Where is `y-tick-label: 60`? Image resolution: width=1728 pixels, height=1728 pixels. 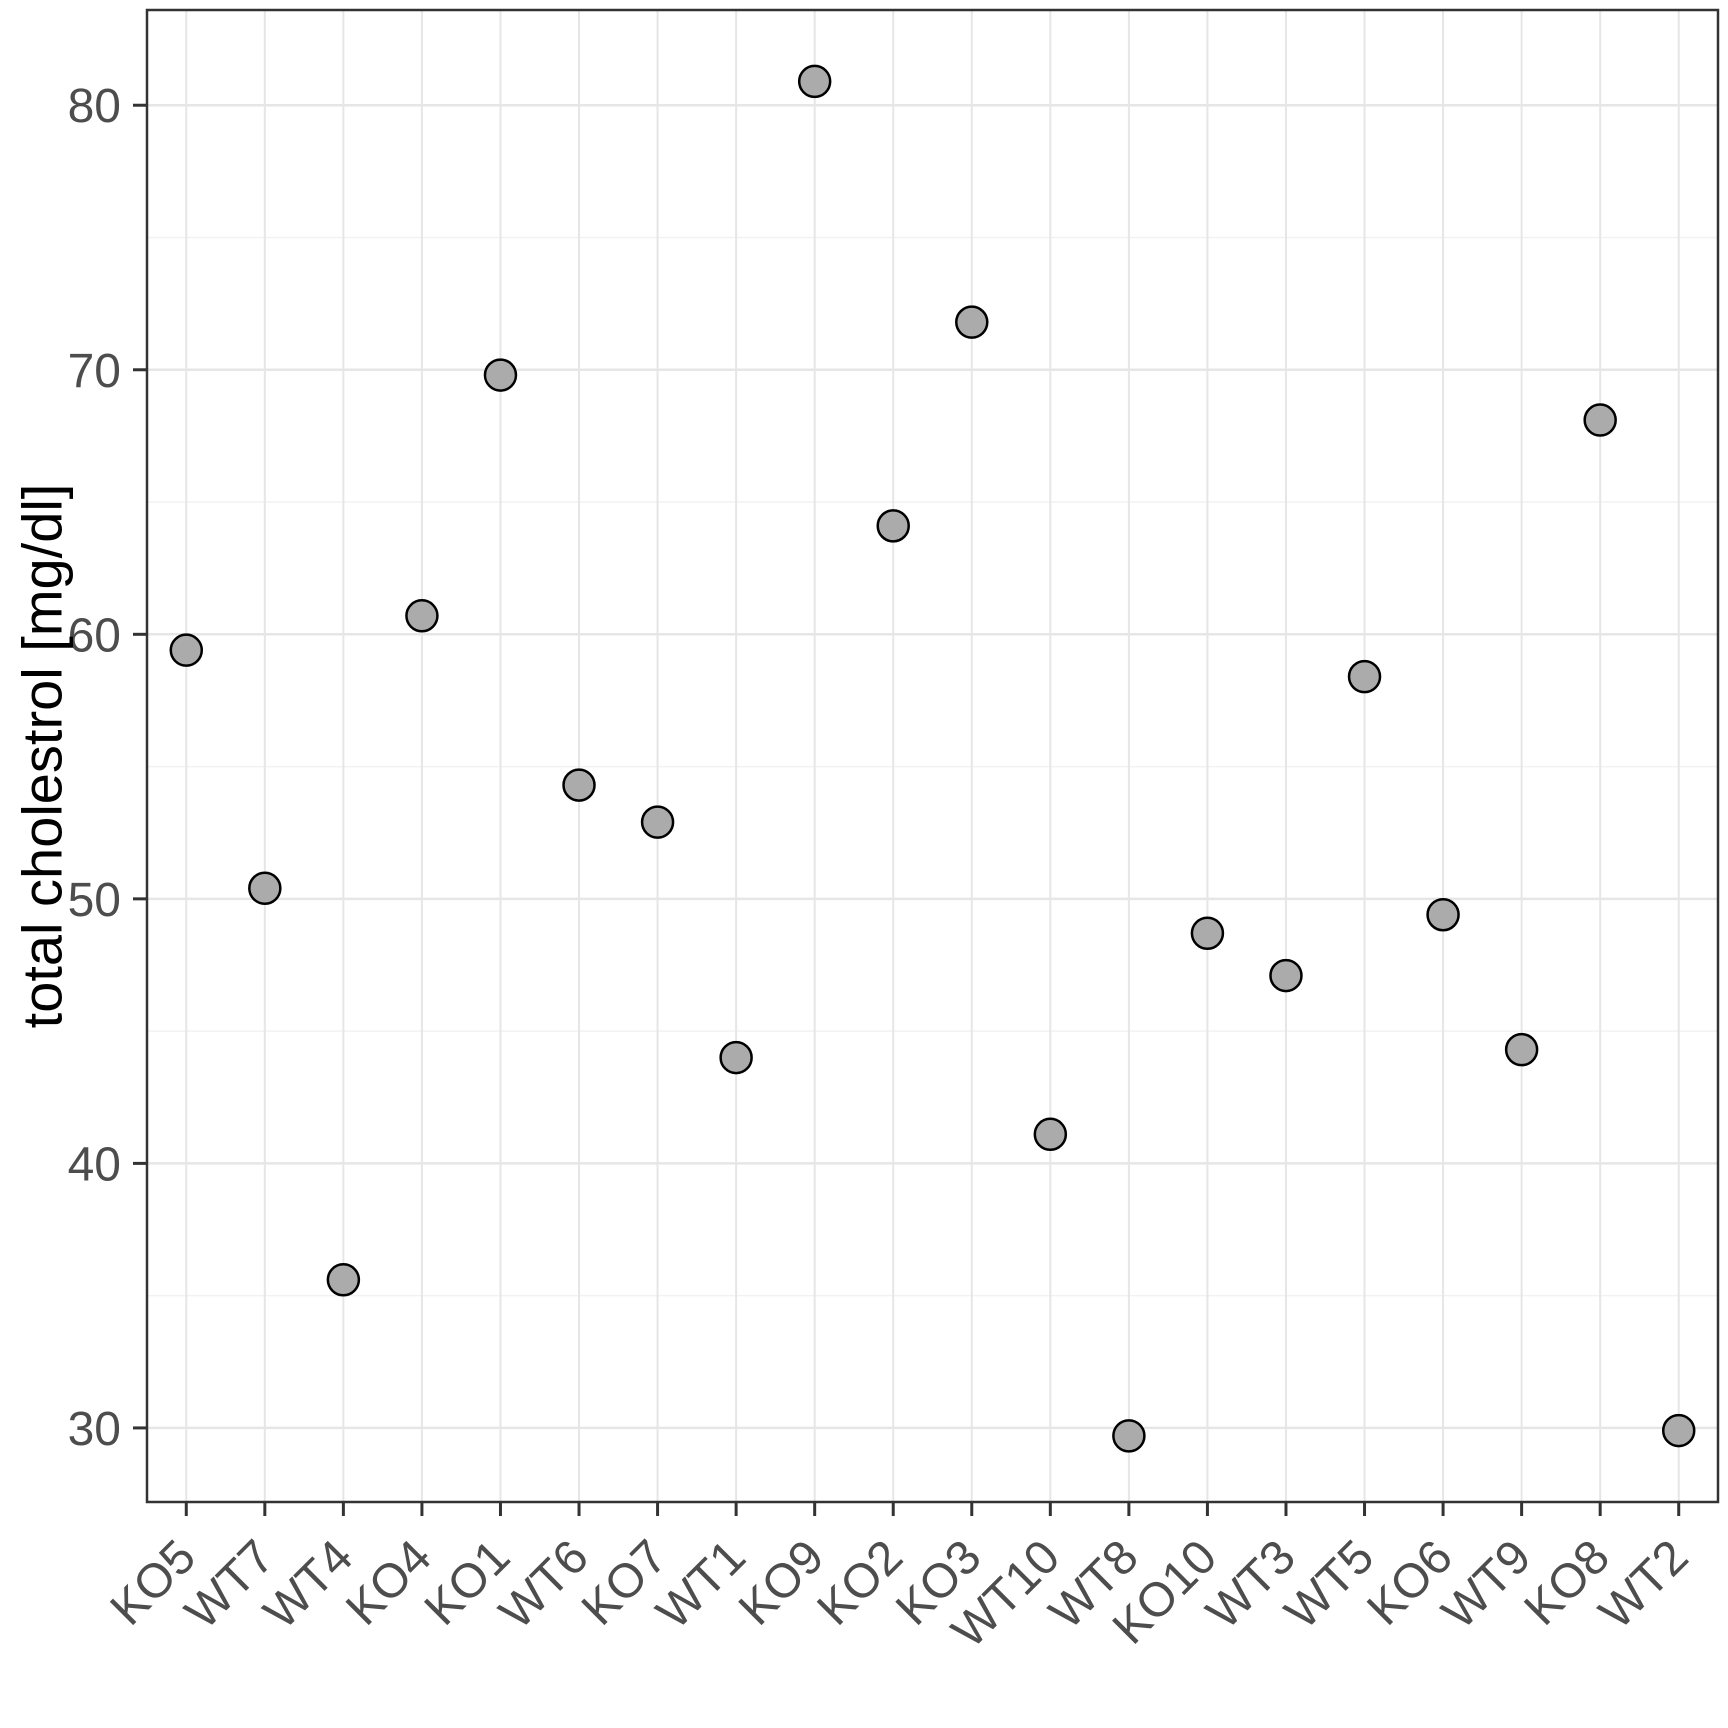
y-tick-label: 60 is located at coordinates (94, 635).